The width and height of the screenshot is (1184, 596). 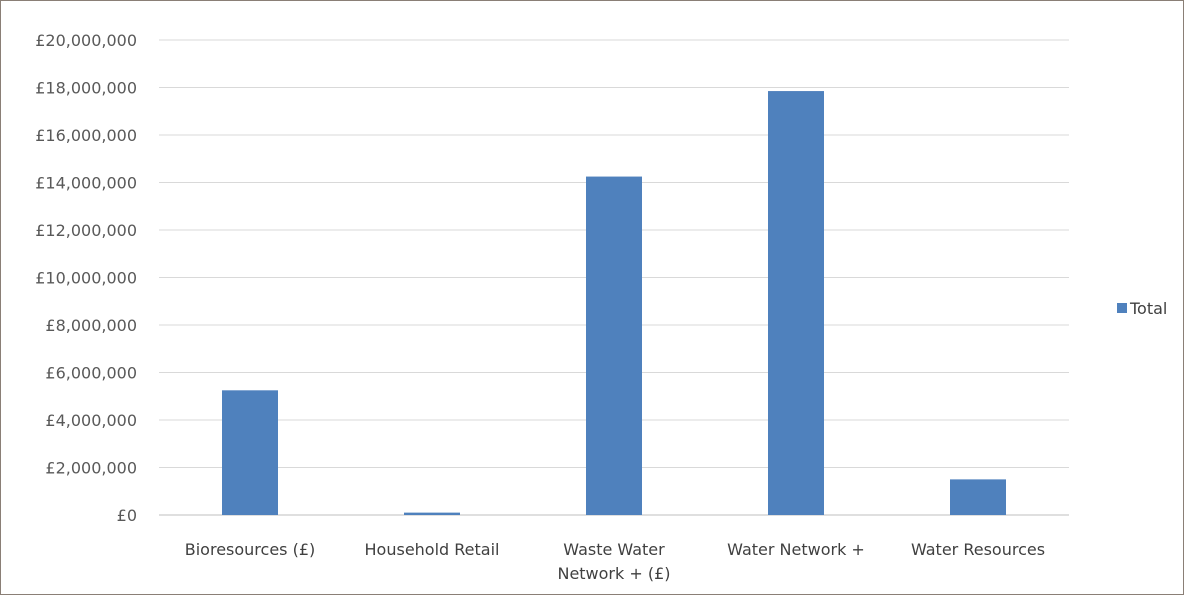 I want to click on y-tick-label: £4,000,000, so click(x=91, y=420).